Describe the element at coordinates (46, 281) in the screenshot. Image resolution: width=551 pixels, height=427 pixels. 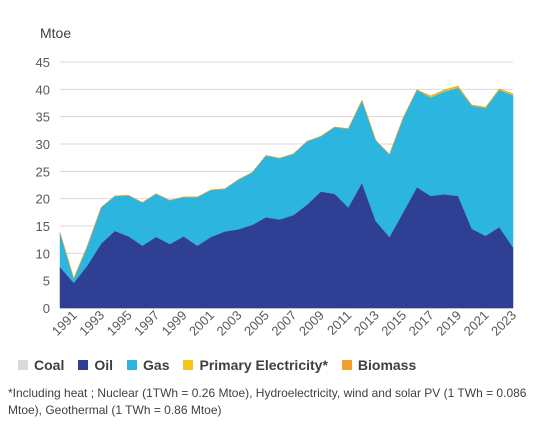
I see `y-tick-label: 5` at that location.